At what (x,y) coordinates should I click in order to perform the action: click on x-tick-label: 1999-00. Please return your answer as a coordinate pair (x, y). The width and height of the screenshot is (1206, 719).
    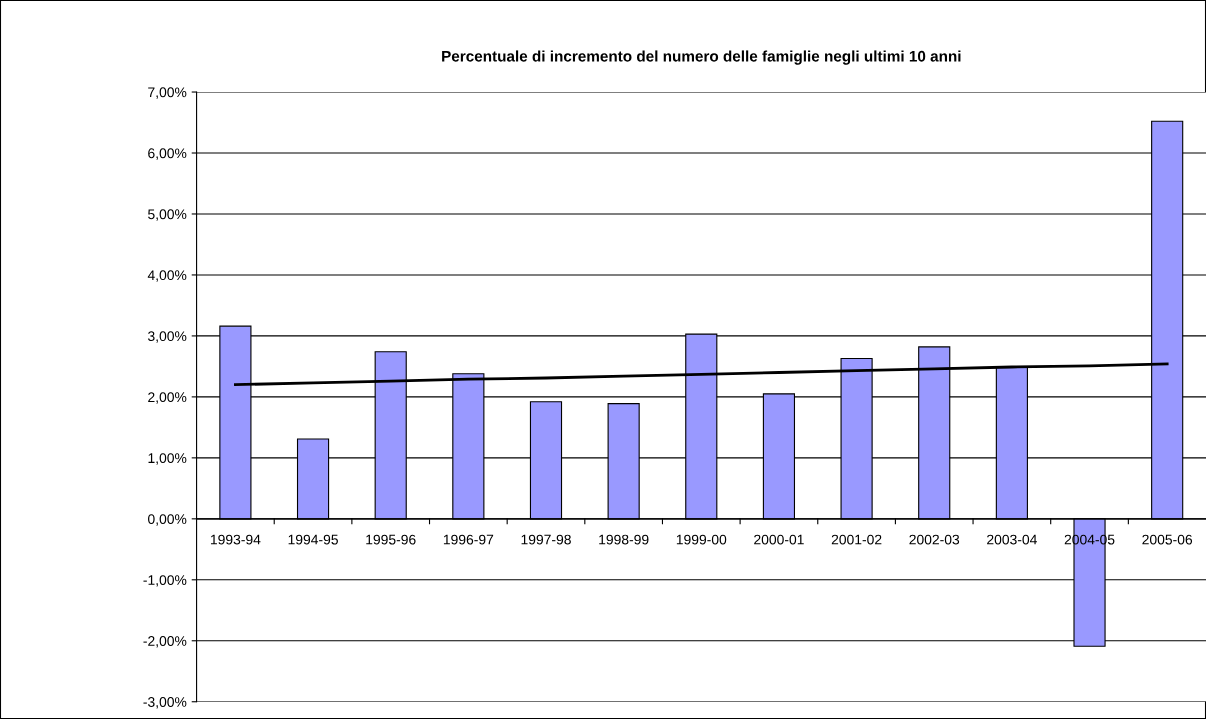
    Looking at the image, I should click on (701, 539).